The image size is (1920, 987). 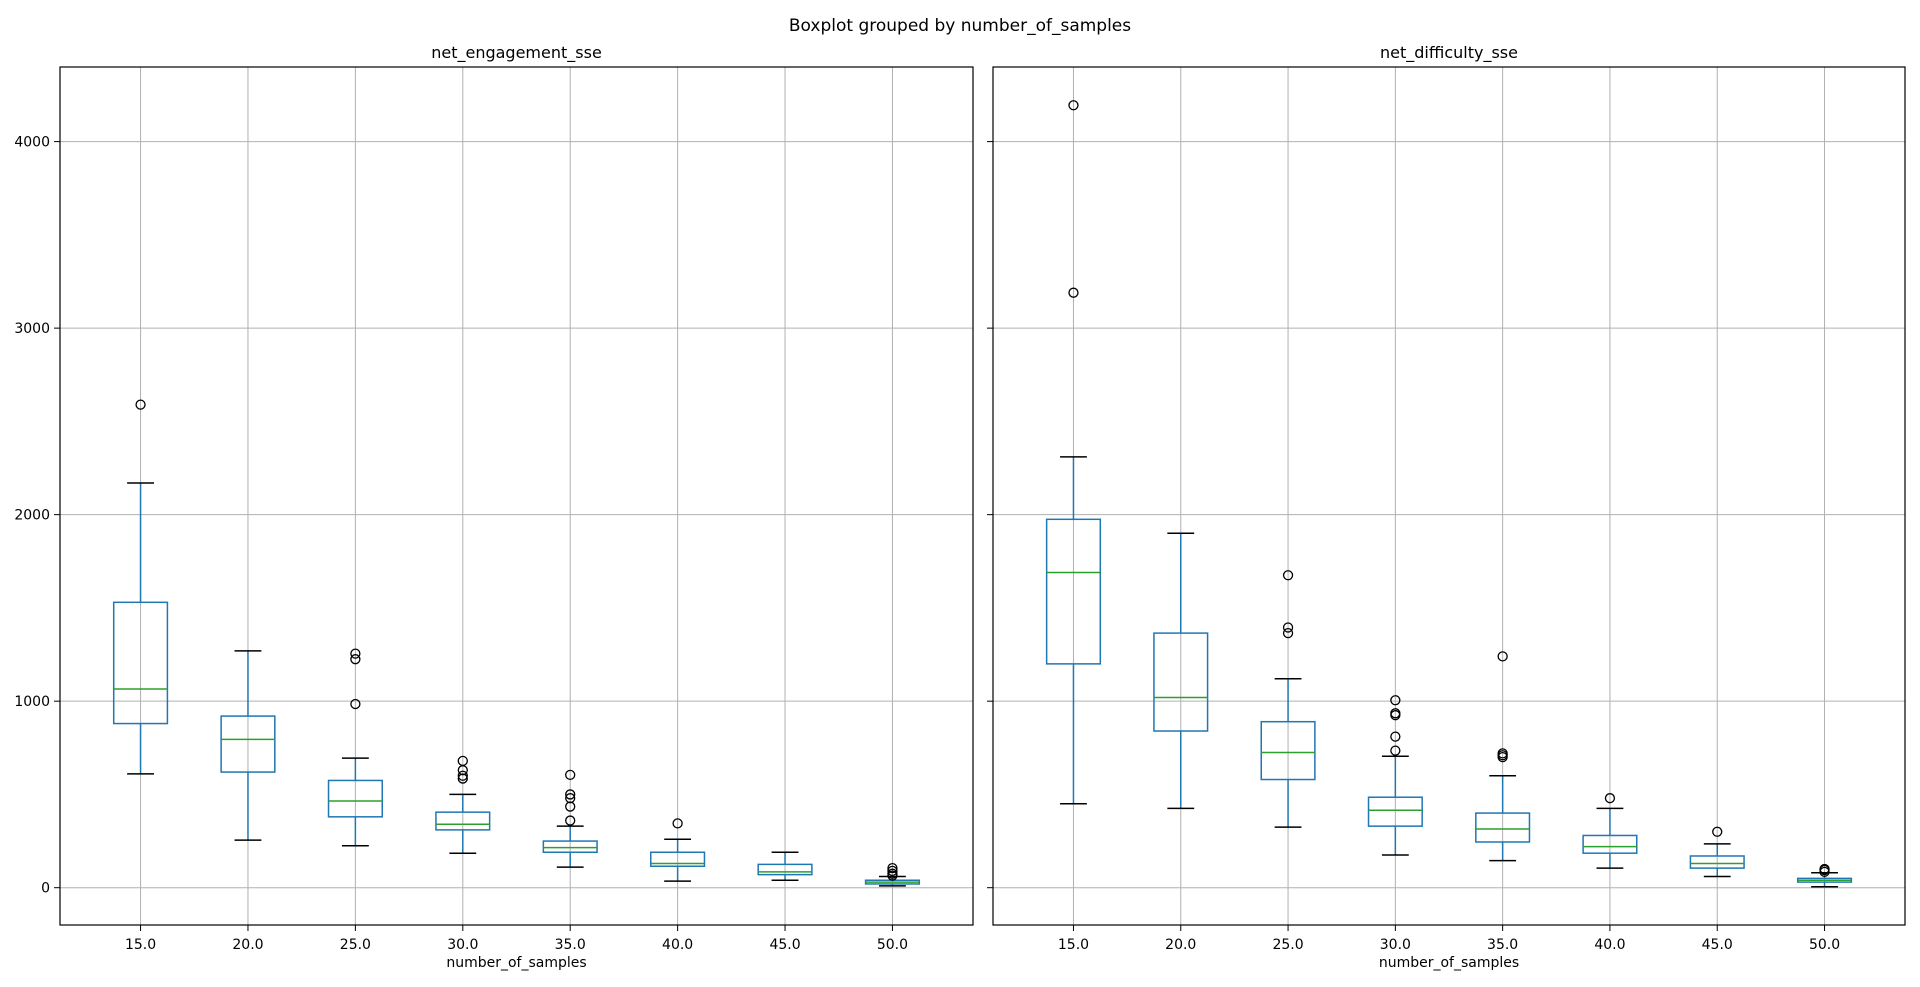 What do you see at coordinates (32, 143) in the screenshot?
I see `y-tick-label: 4000` at bounding box center [32, 143].